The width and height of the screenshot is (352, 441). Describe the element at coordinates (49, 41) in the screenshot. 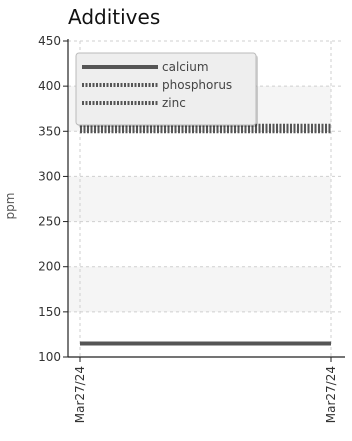

I see `y-tick-label: 450` at that location.